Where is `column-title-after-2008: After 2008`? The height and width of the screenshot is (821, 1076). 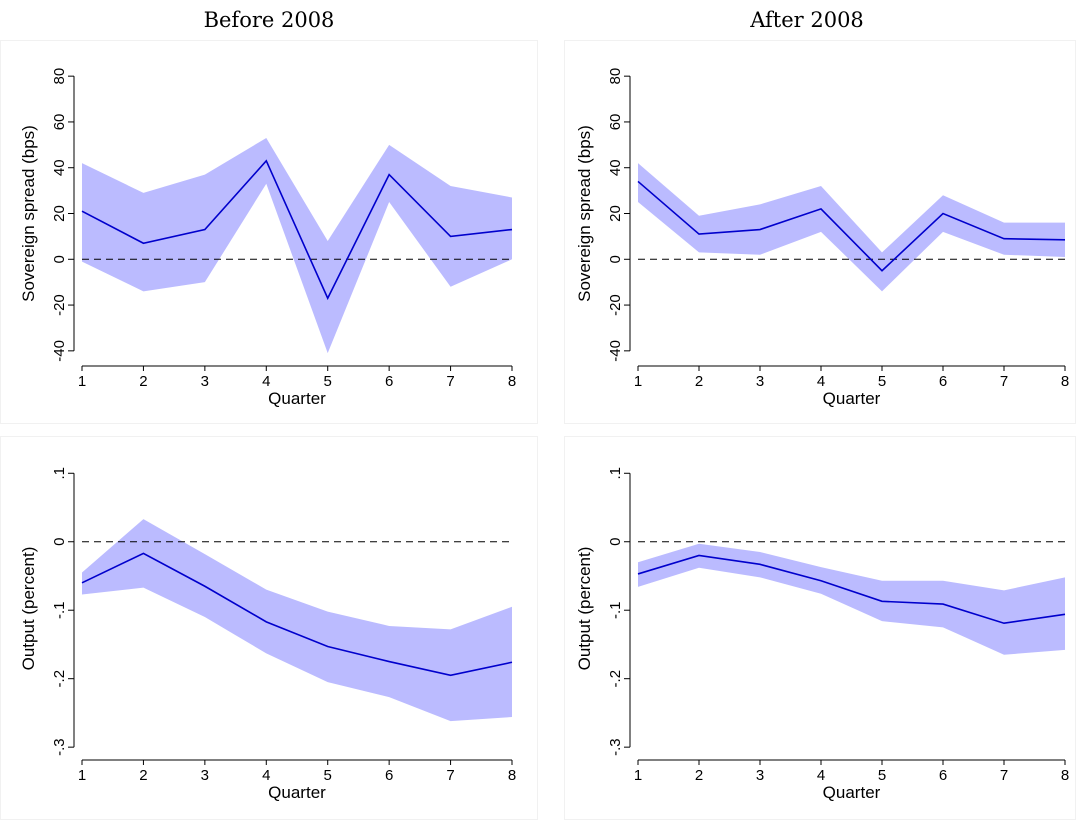 column-title-after-2008: After 2008 is located at coordinates (807, 20).